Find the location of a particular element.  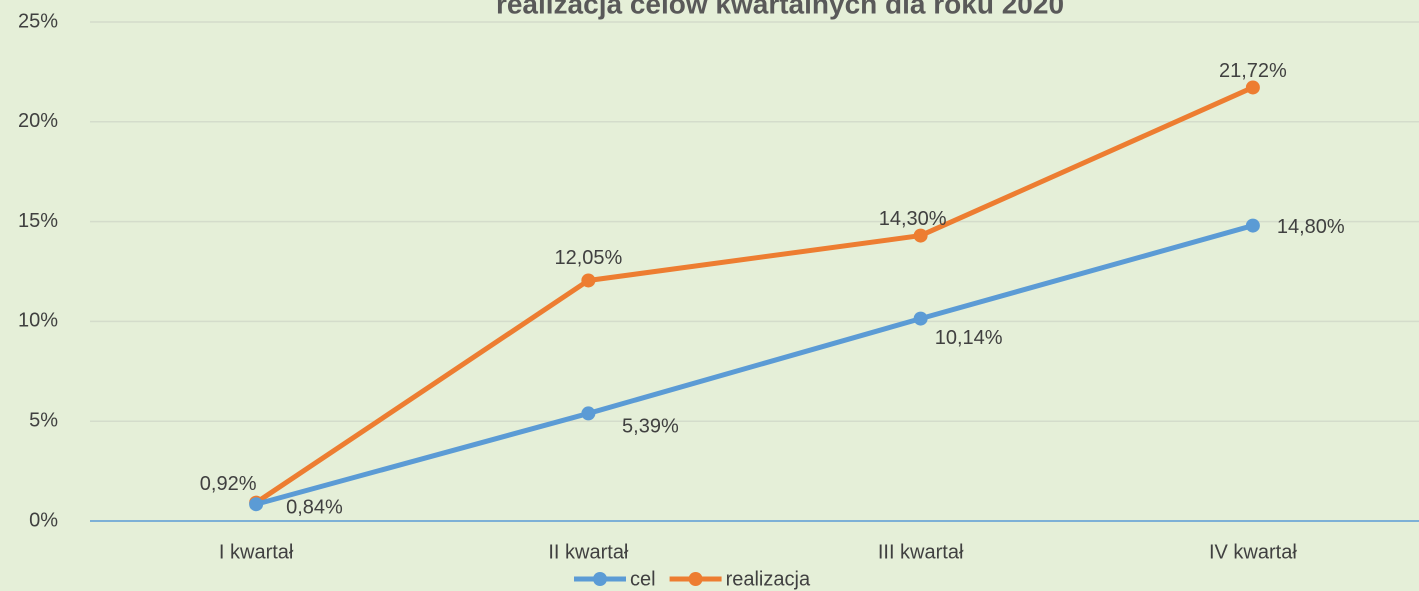

y-tick-label: 25% is located at coordinates (38, 21).